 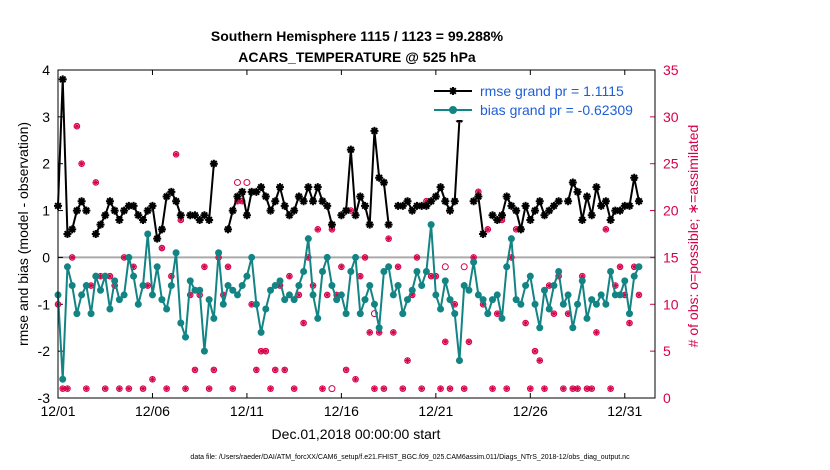 What do you see at coordinates (46, 117) in the screenshot?
I see `y-tick-label-left: 3` at bounding box center [46, 117].